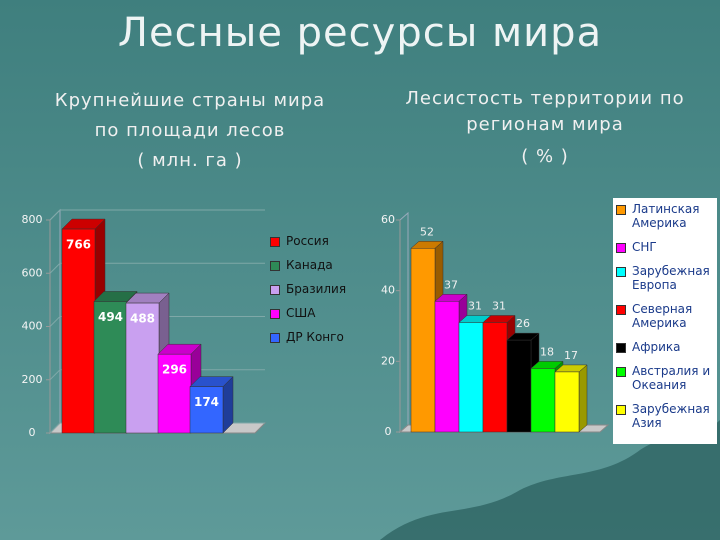 Image resolution: width=720 pixels, height=540 pixels. What do you see at coordinates (545, 111) in the screenshot?
I see `chart-title-line: Лесистость территории по регионам мира` at bounding box center [545, 111].